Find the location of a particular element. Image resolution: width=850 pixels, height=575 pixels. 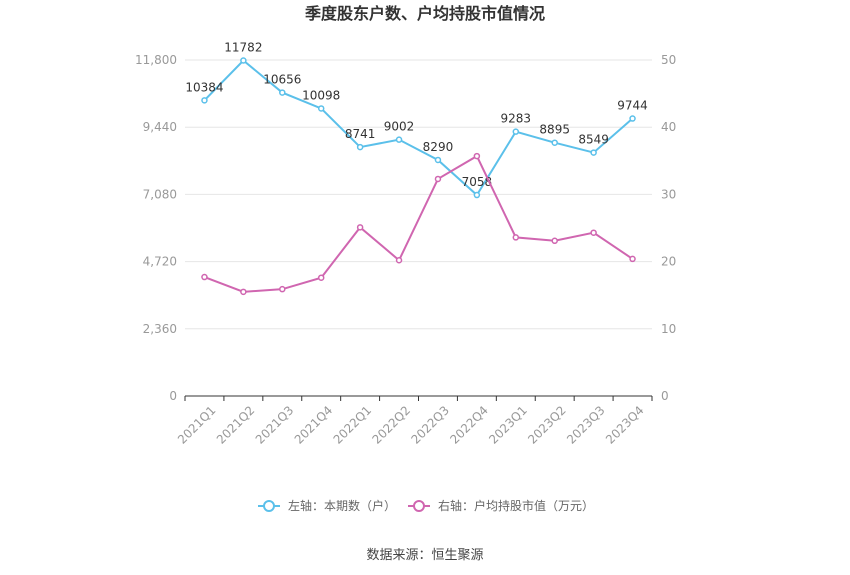

left-y-tick-label: 0 is located at coordinates (173, 396).